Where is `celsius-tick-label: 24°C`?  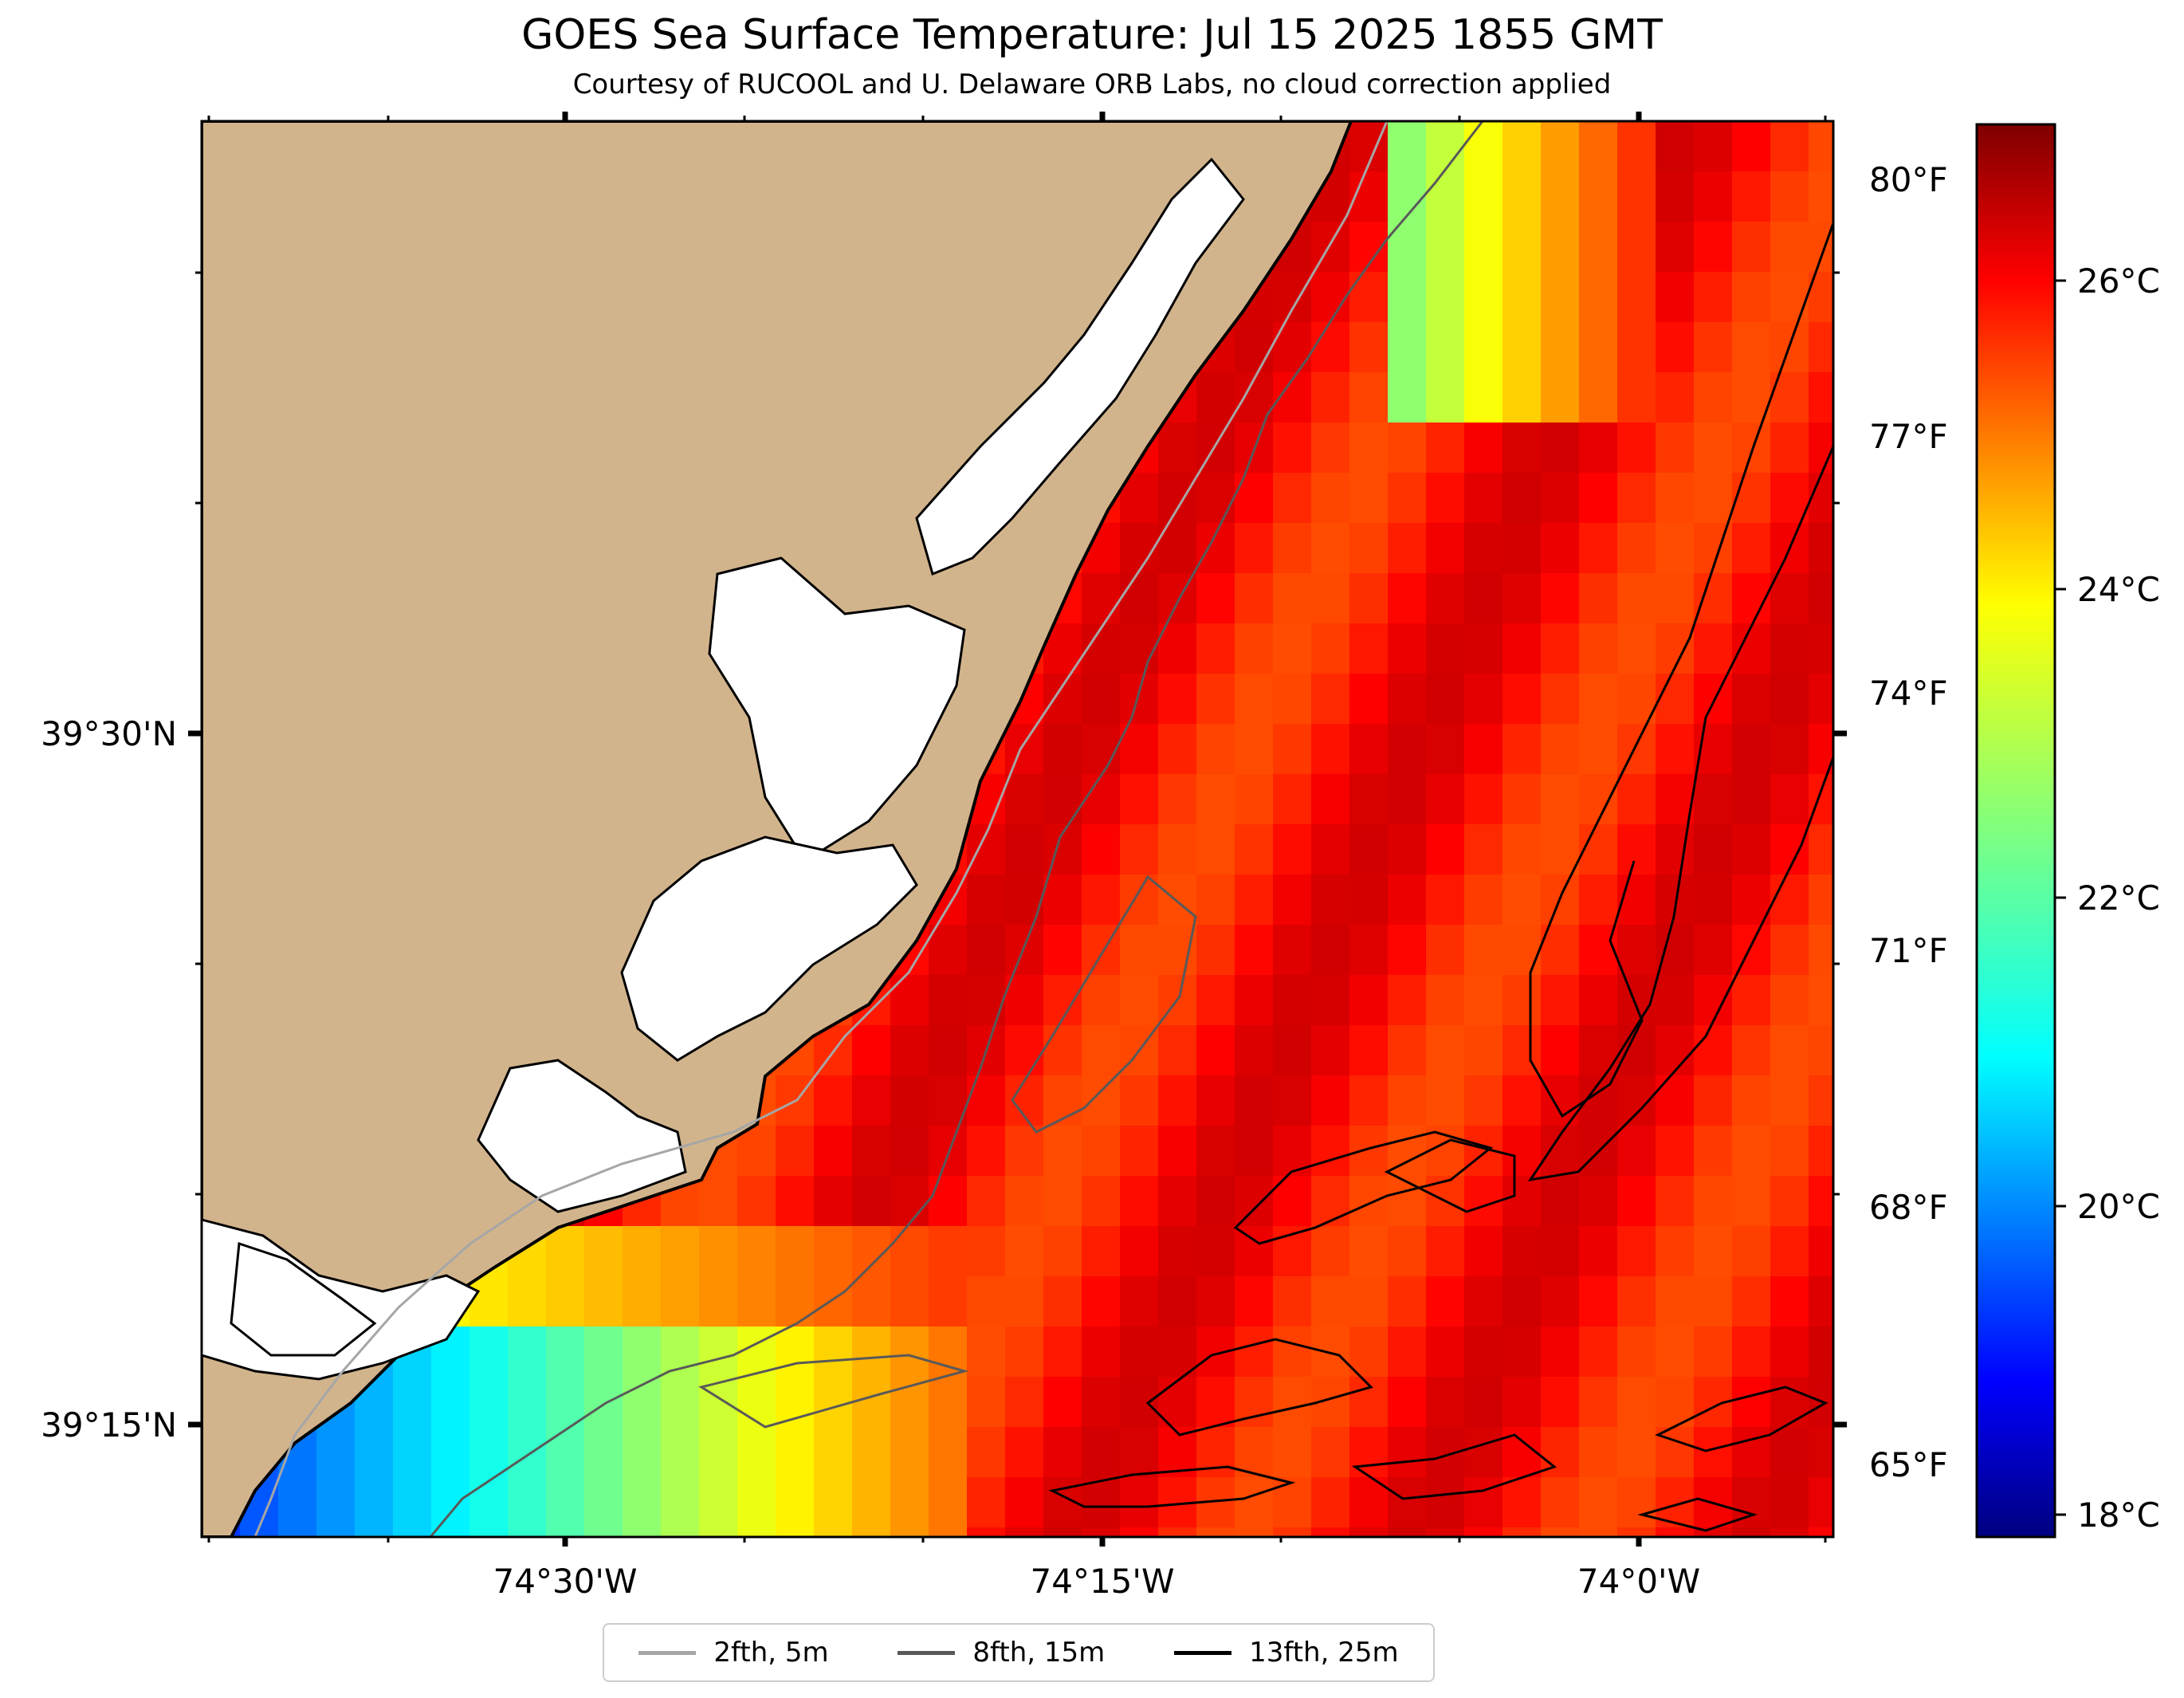 celsius-tick-label: 24°C is located at coordinates (2118, 589).